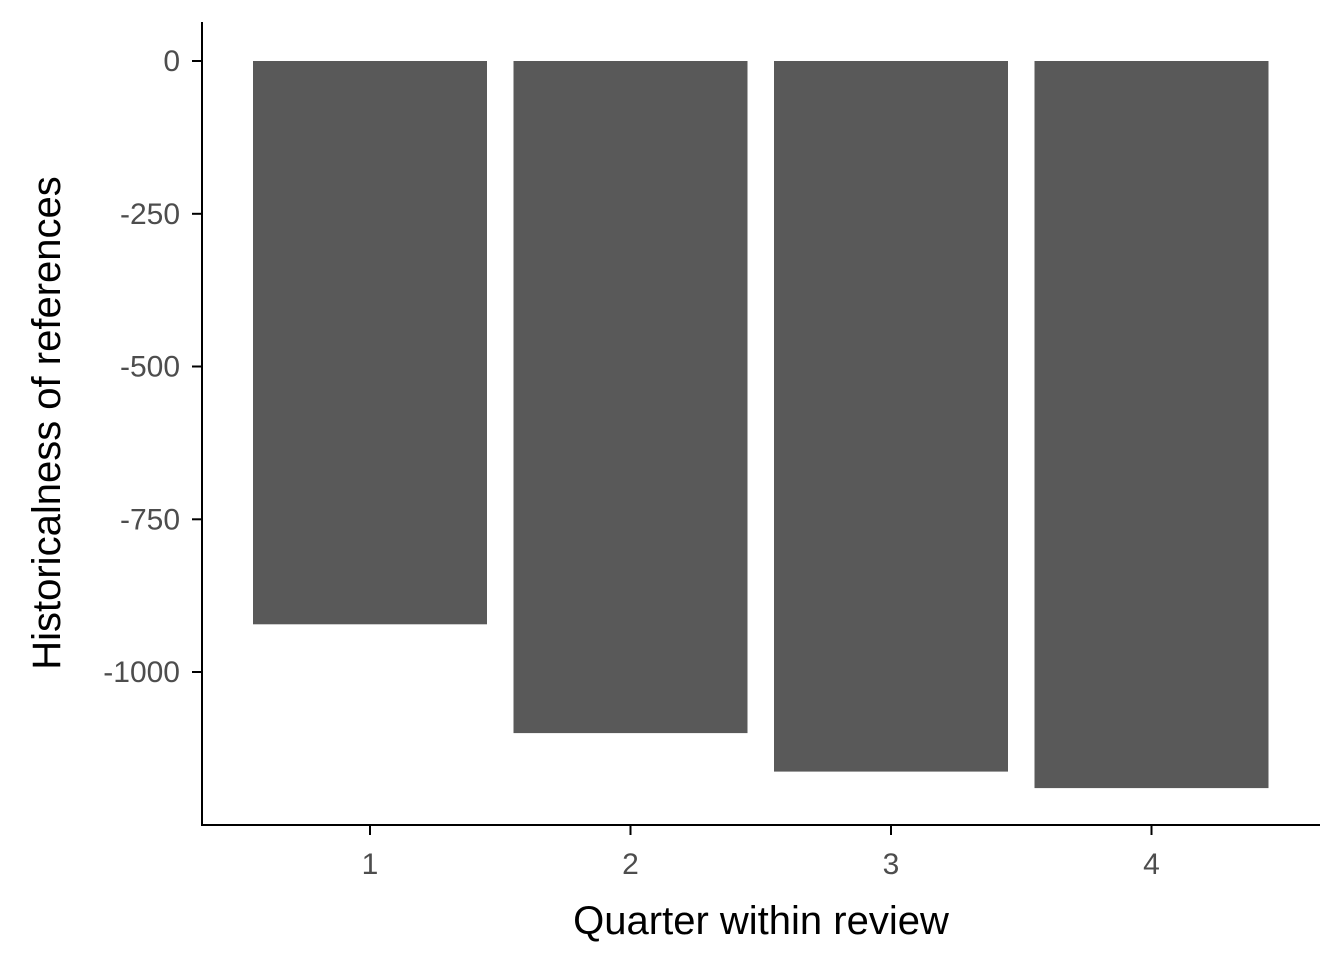 The height and width of the screenshot is (965, 1344). I want to click on y-tick-label: -250, so click(150, 214).